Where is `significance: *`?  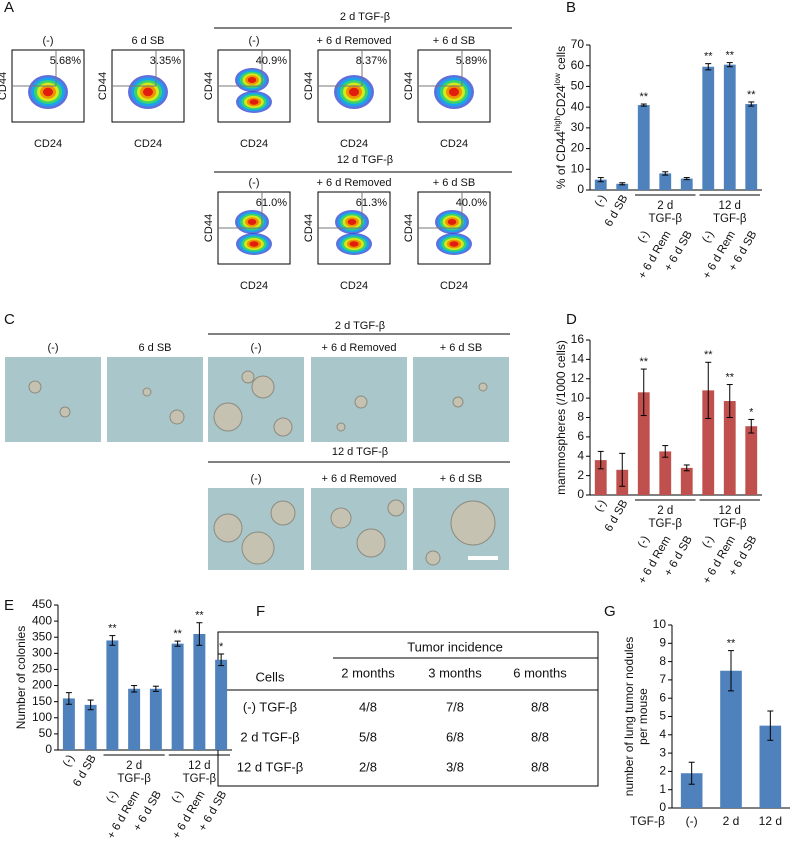
significance: * is located at coordinates (751, 412).